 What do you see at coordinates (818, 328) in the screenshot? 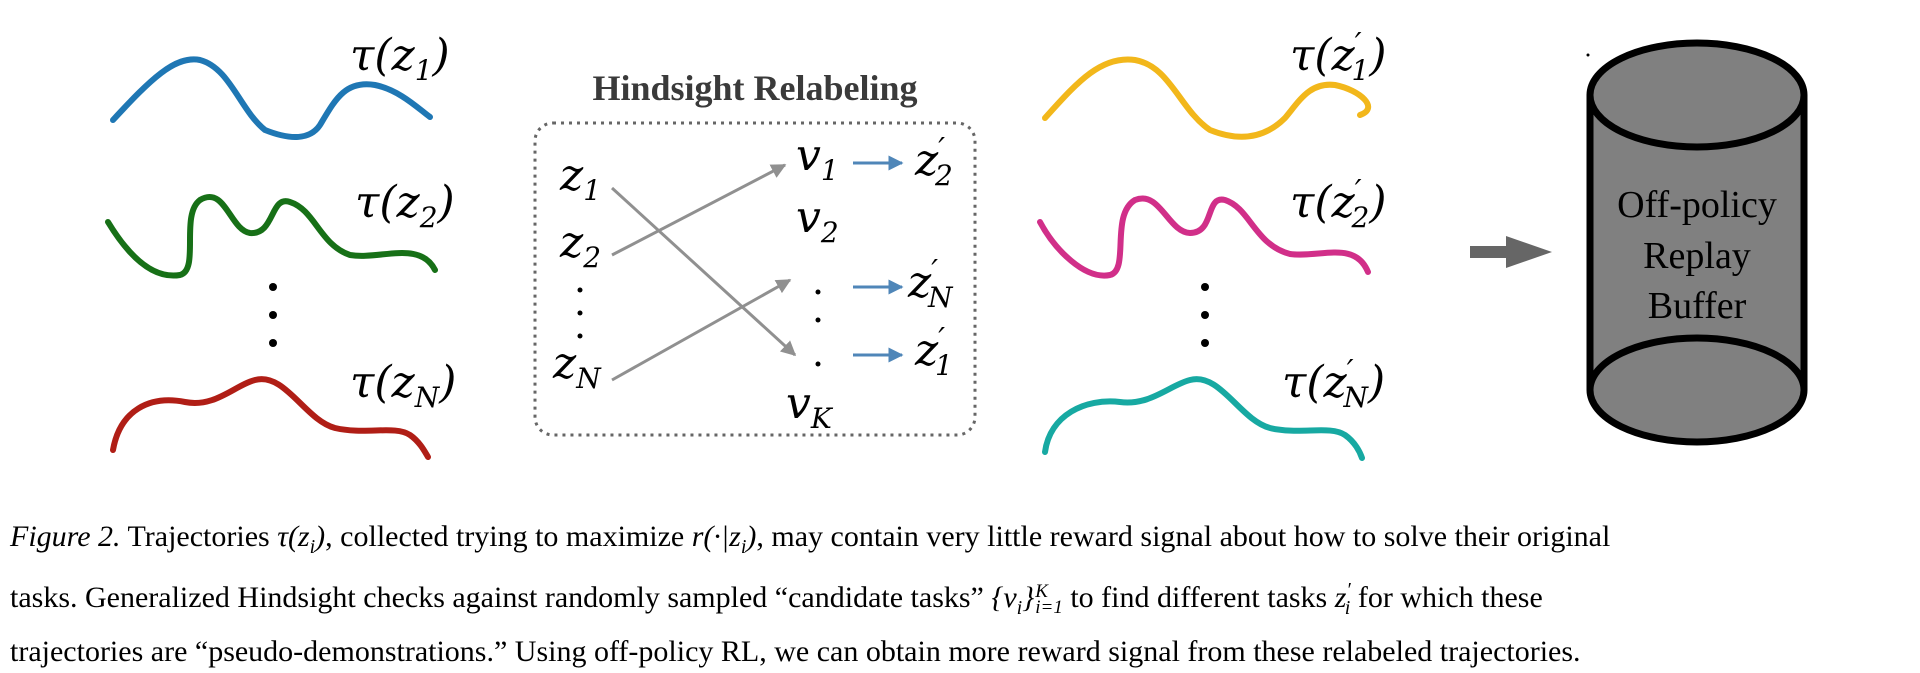
I see `relabel-mid-ellipsis` at bounding box center [818, 328].